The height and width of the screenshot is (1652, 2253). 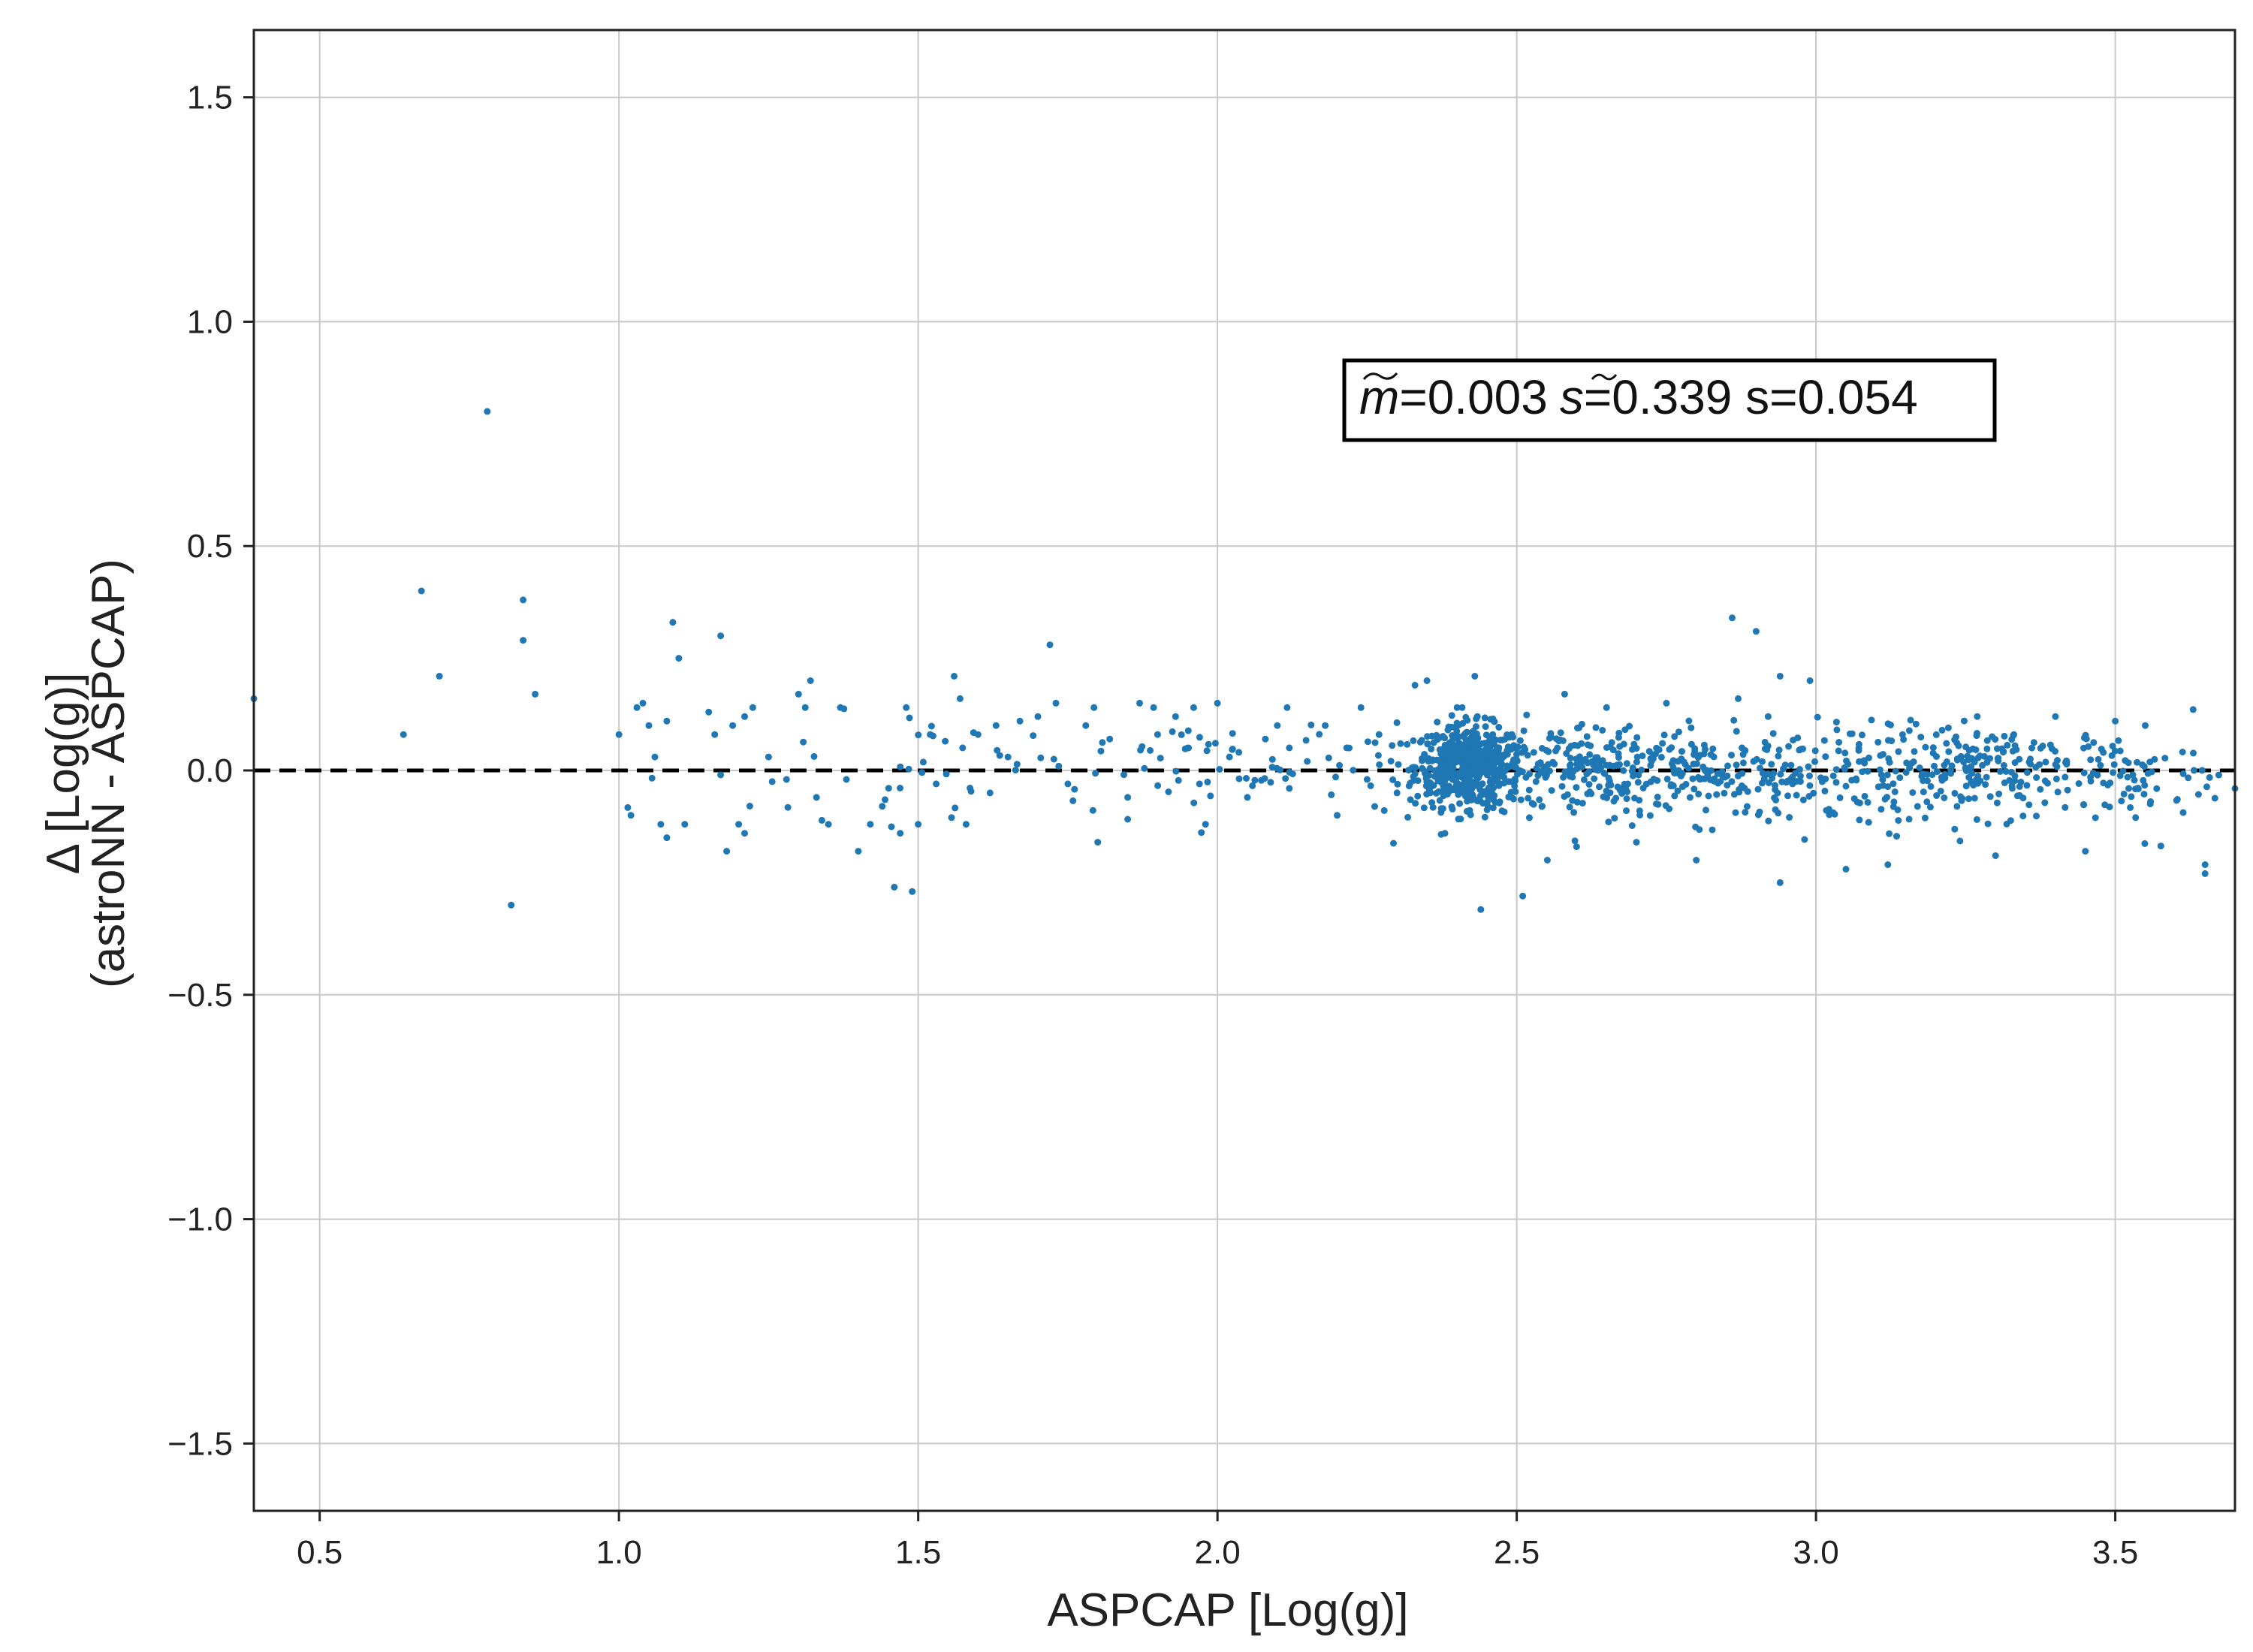 I want to click on x-tick-label: 1.5, so click(x=918, y=1552).